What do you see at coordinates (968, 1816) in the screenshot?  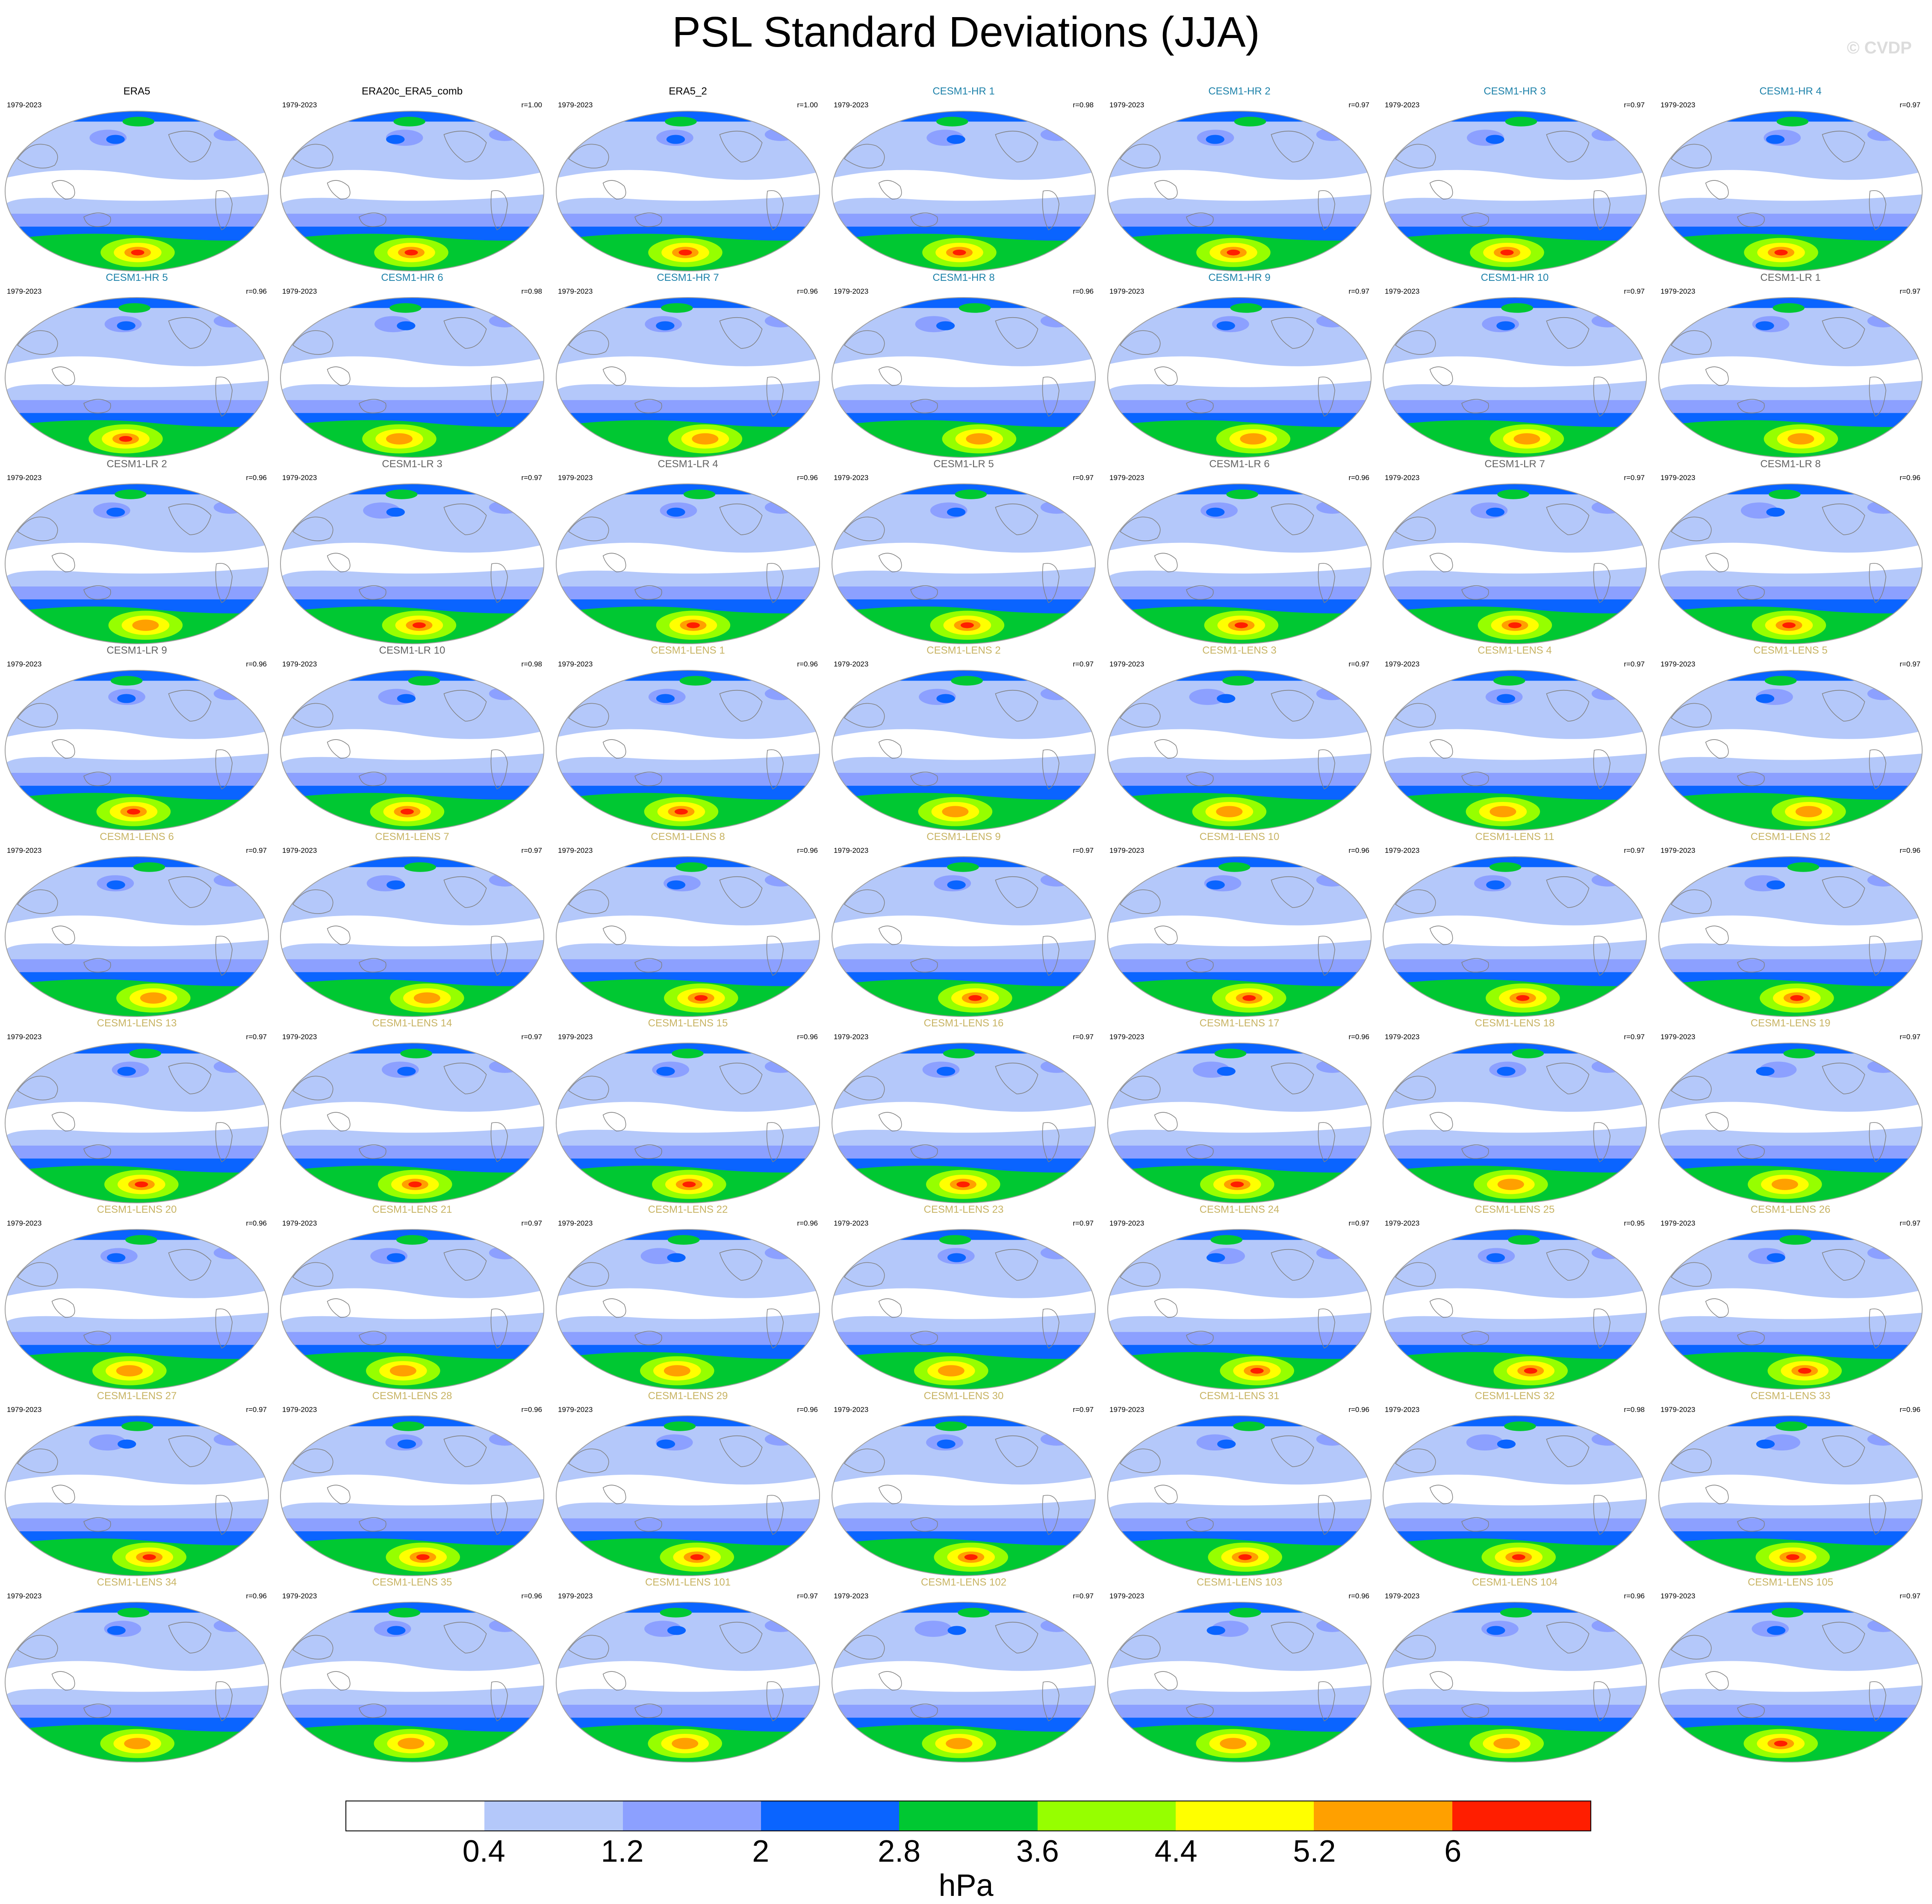 I see `colorbar` at bounding box center [968, 1816].